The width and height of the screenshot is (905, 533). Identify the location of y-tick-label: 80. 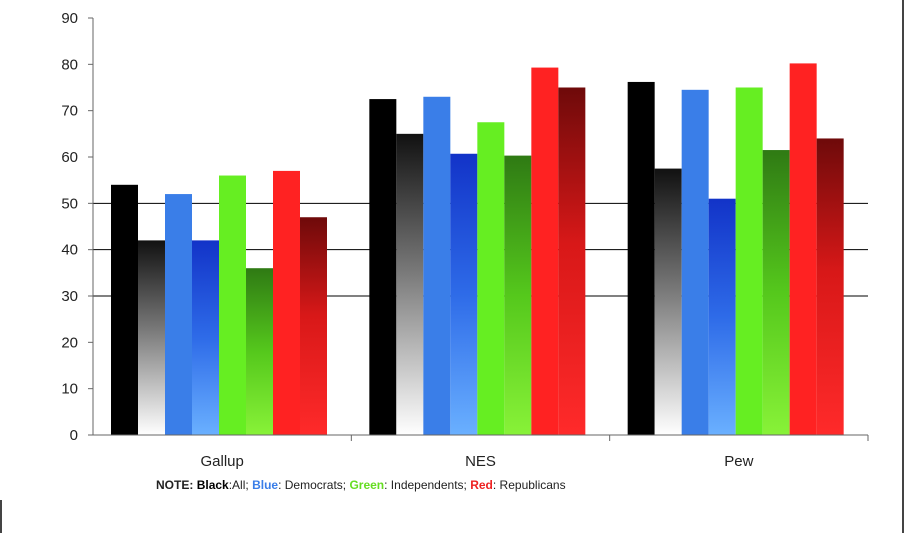
(69, 64).